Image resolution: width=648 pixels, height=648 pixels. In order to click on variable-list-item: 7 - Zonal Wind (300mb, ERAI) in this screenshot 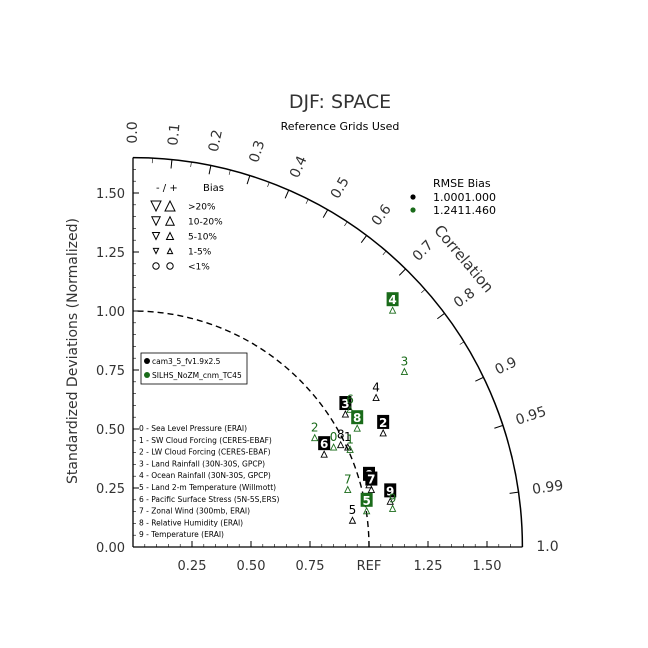, I will do `click(194, 511)`.